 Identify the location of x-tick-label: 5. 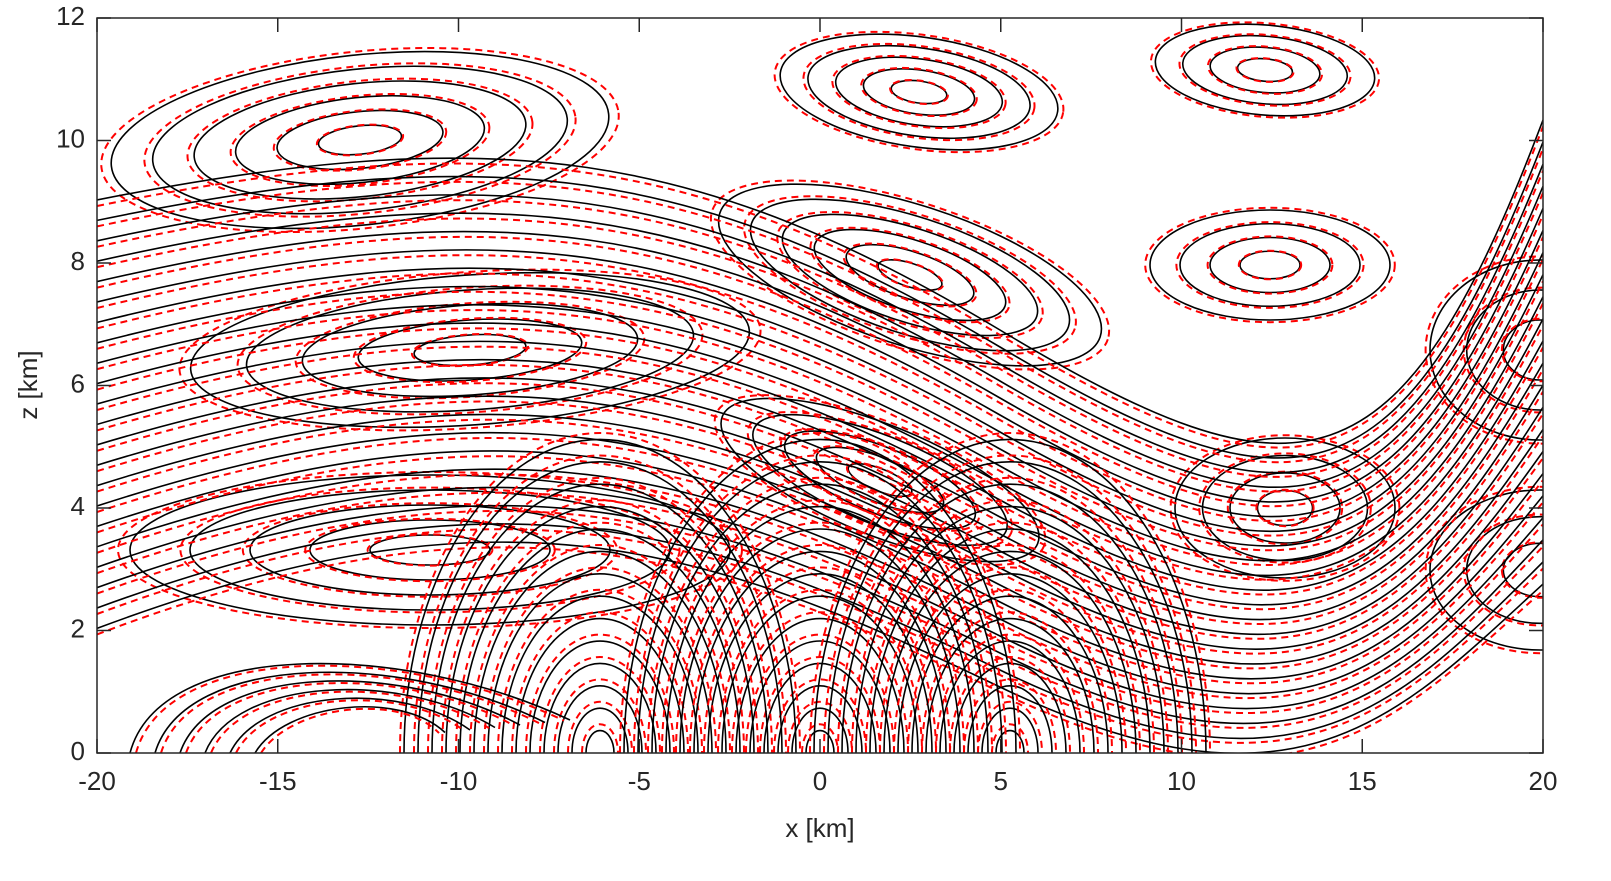
(1001, 781).